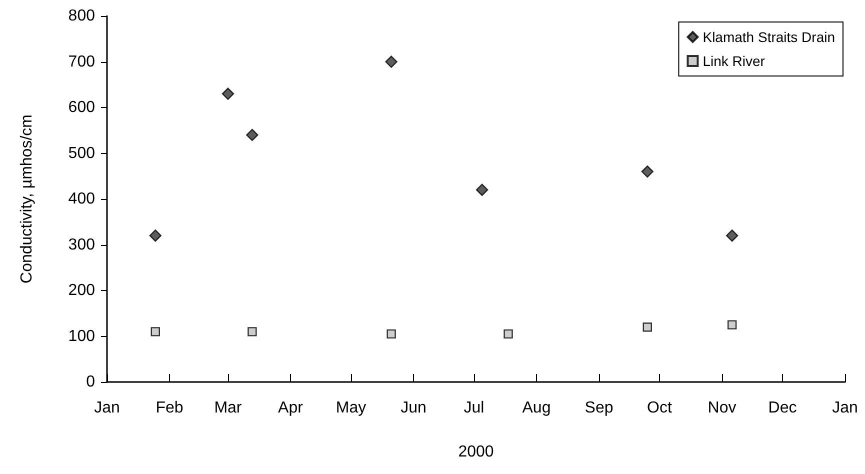 The height and width of the screenshot is (474, 865). What do you see at coordinates (734, 61) in the screenshot?
I see `legend-label: Link River` at bounding box center [734, 61].